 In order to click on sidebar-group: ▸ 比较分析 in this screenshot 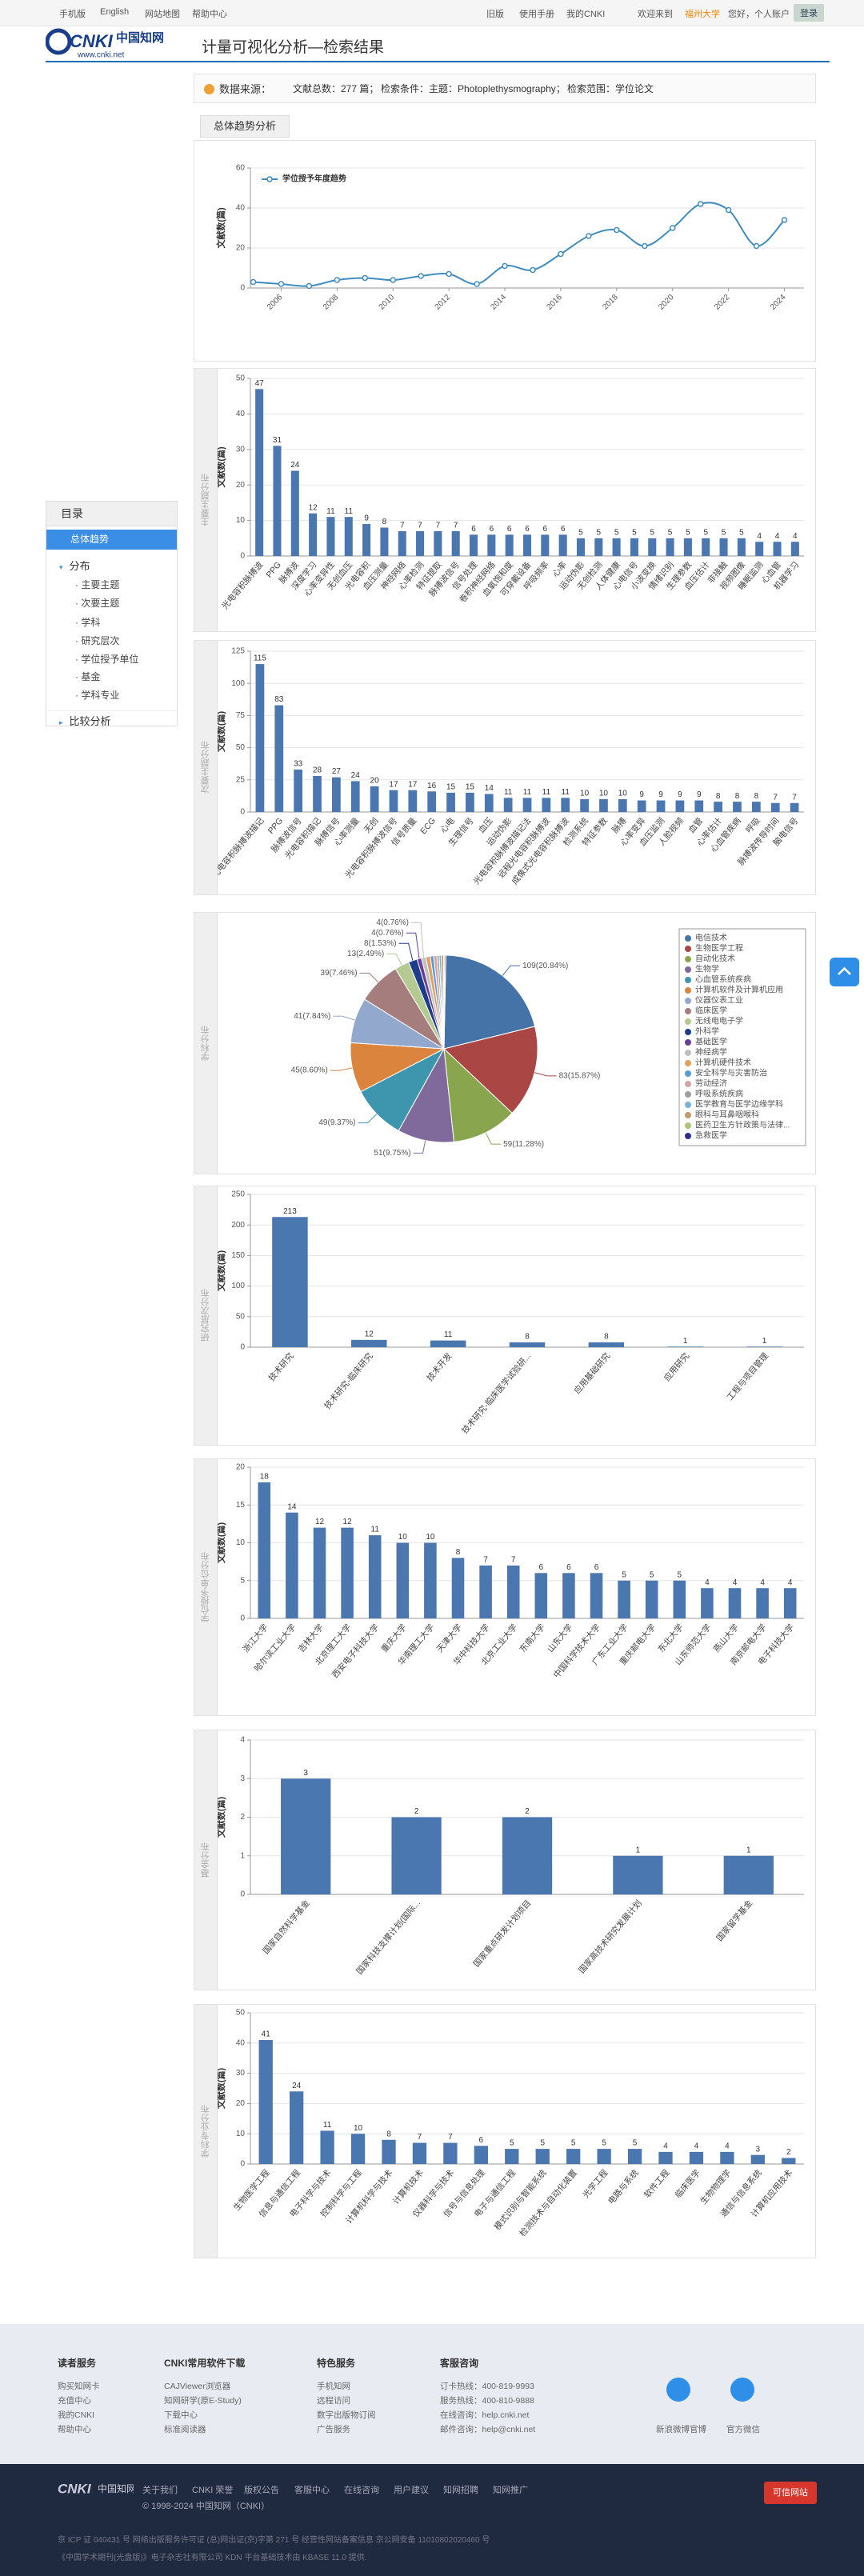, I will do `click(111, 719)`.